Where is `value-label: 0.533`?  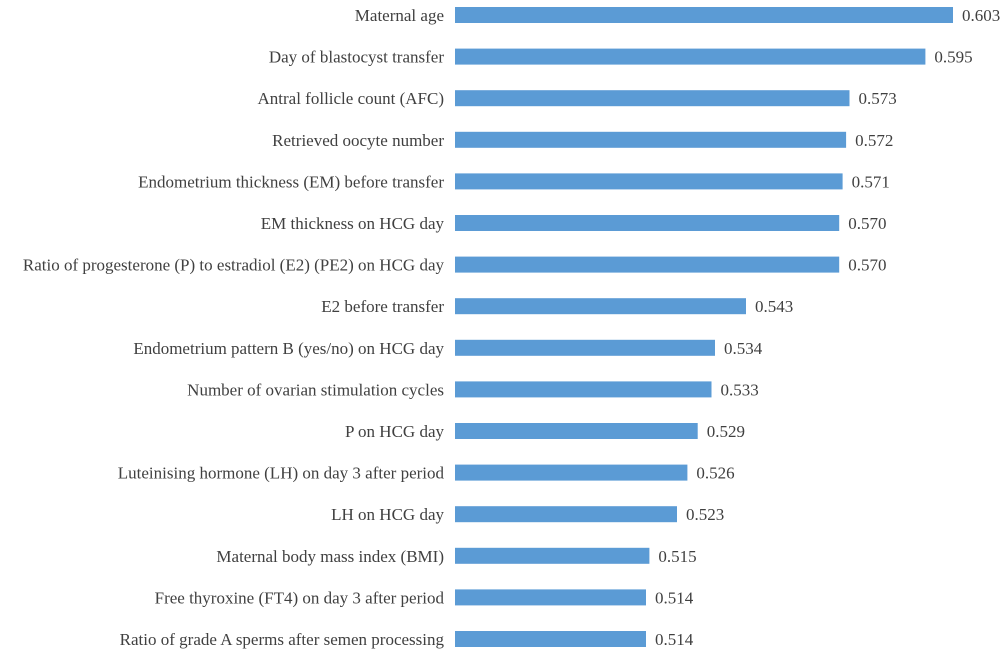 value-label: 0.533 is located at coordinates (740, 389).